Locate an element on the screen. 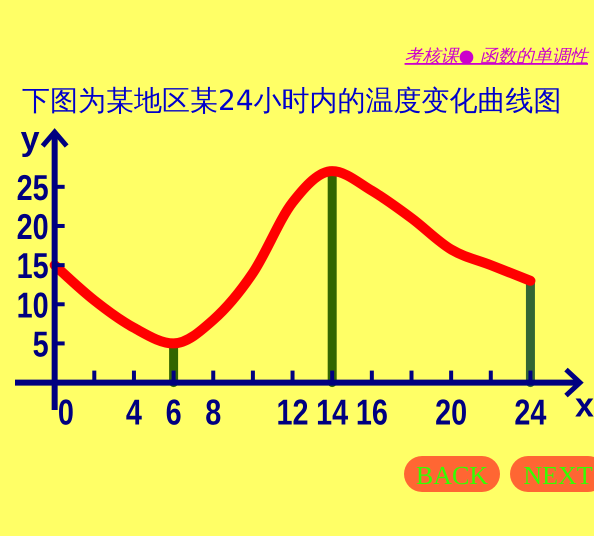 Image resolution: width=594 pixels, height=536 pixels. x-tick-label: 0 is located at coordinates (66, 411).